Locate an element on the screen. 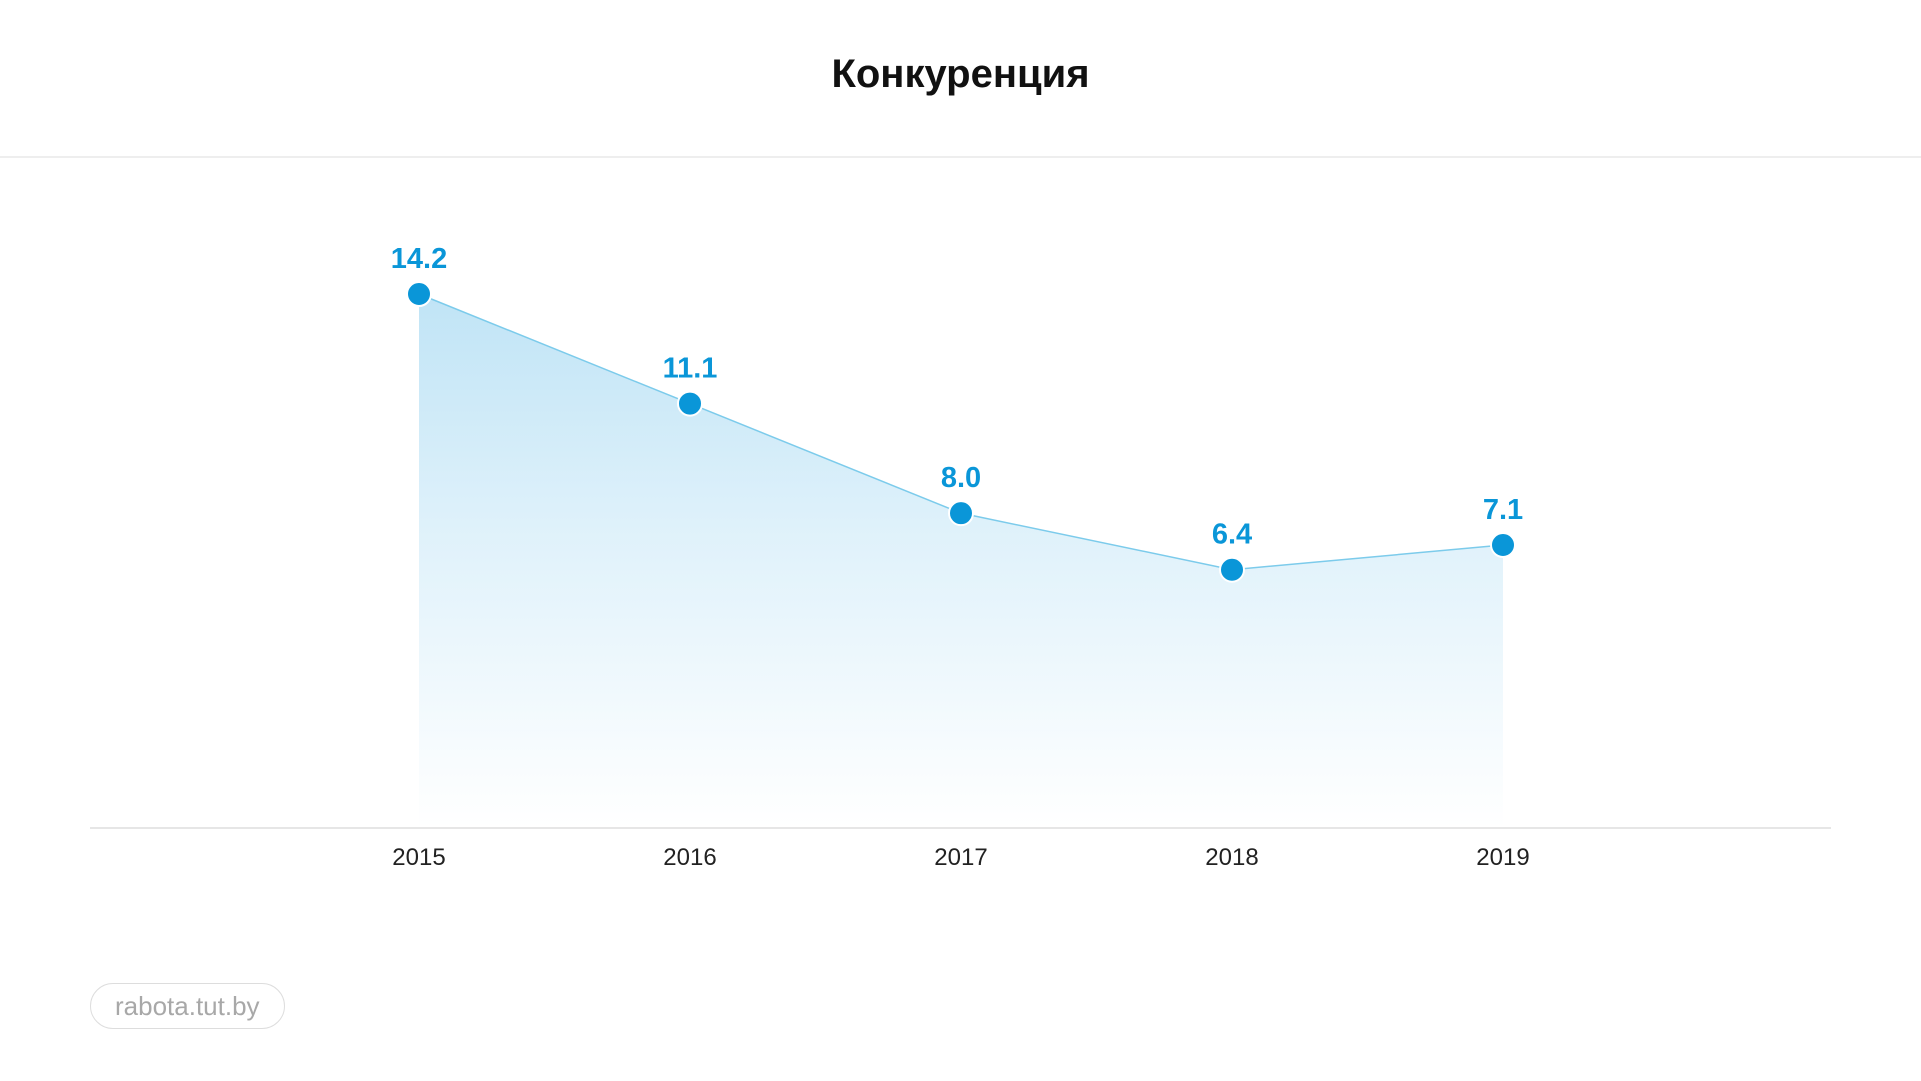  data-point-2015 is located at coordinates (419, 294).